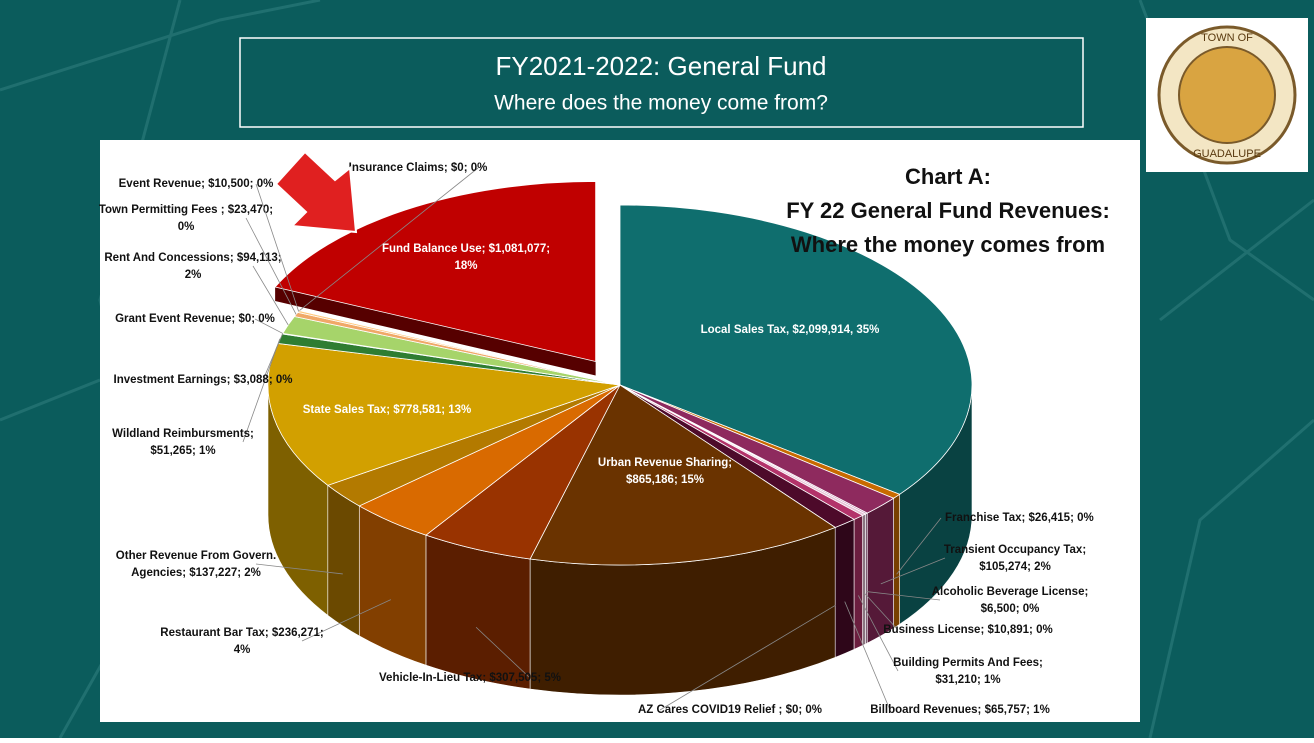 This screenshot has width=1314, height=743. Describe the element at coordinates (967, 680) in the screenshot. I see `data-label: $31,210; 1%` at that location.